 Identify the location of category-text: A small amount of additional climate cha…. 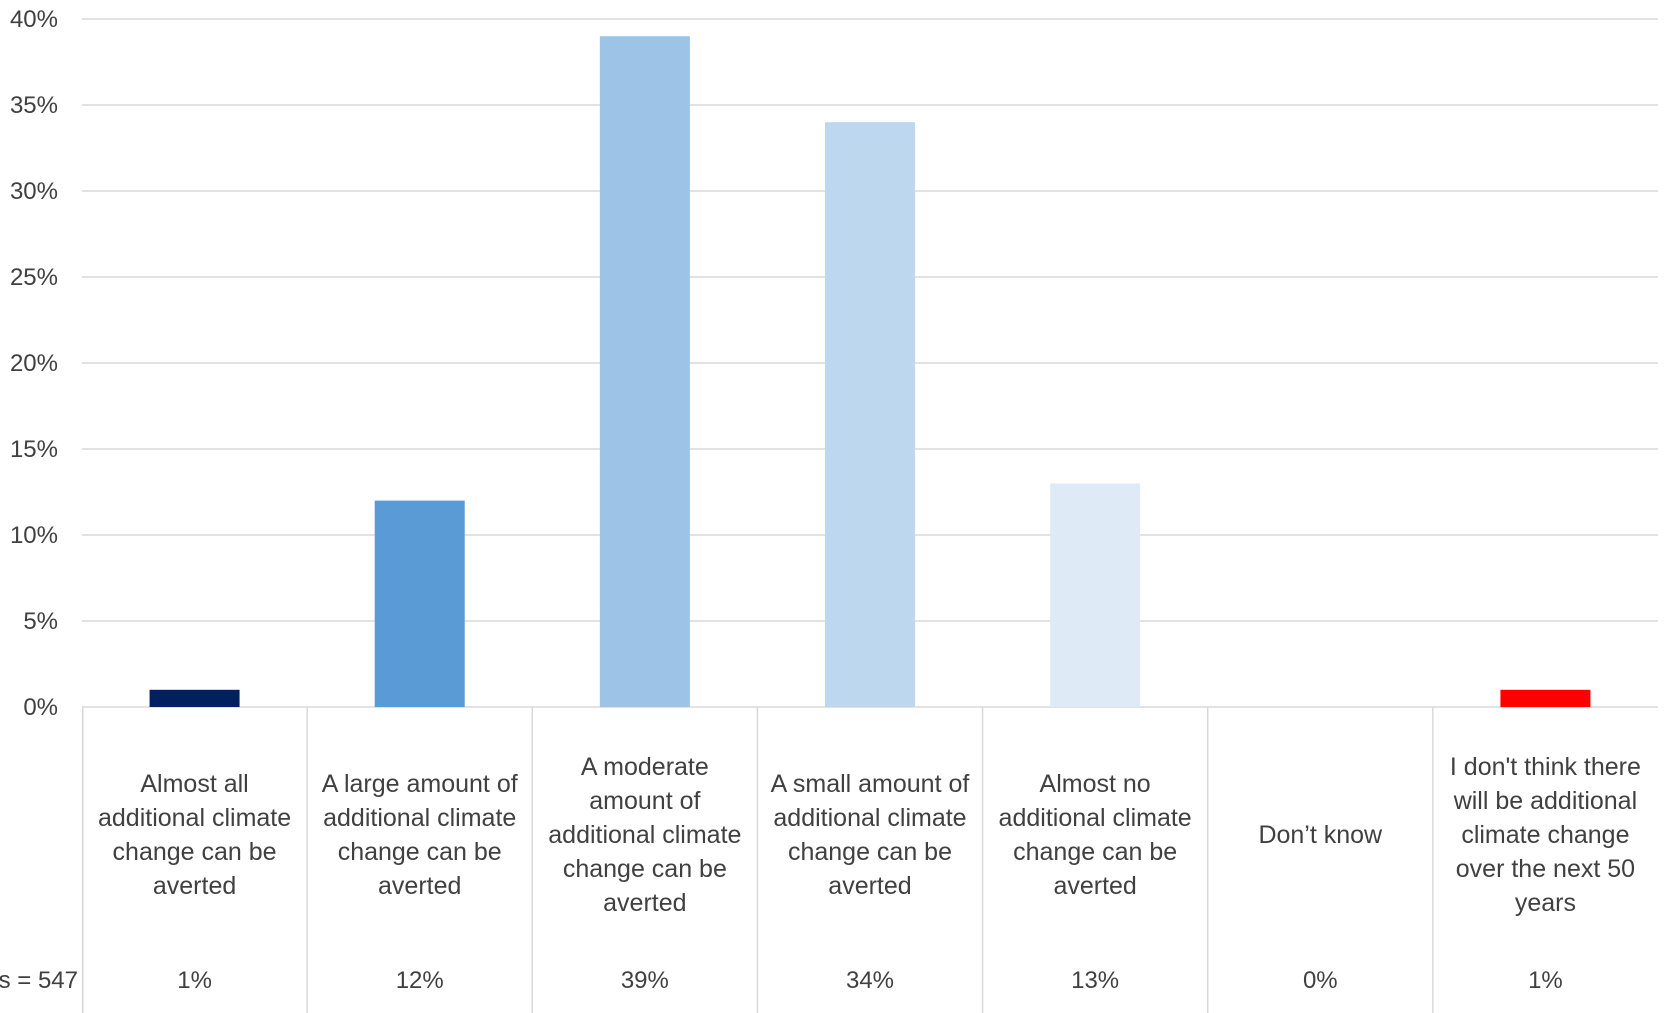
(870, 835).